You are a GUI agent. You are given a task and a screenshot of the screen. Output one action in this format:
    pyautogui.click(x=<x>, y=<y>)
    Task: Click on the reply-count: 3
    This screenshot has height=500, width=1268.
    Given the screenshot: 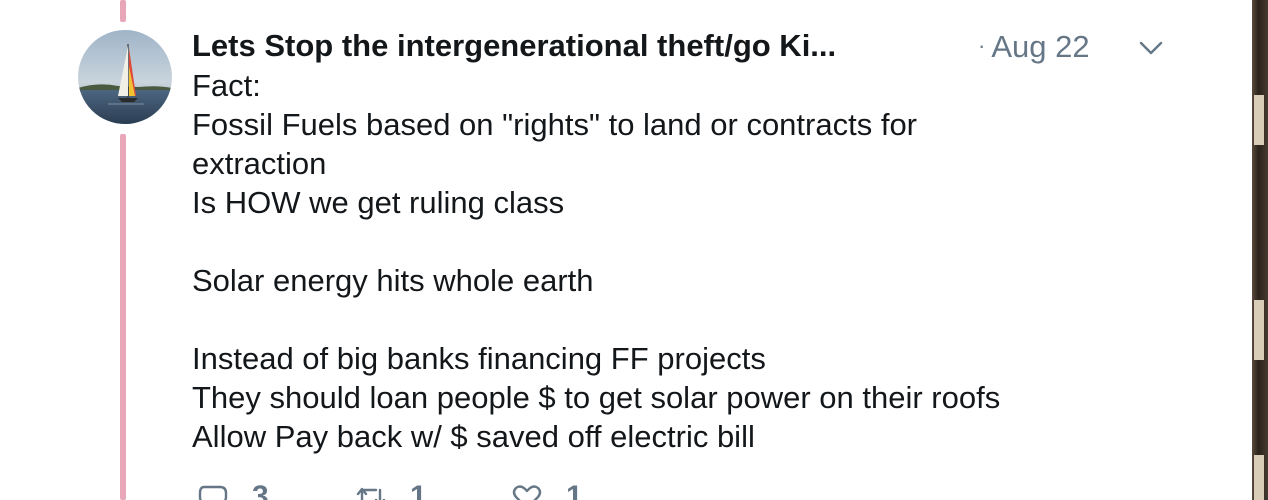 What is the action you would take?
    pyautogui.click(x=260, y=490)
    